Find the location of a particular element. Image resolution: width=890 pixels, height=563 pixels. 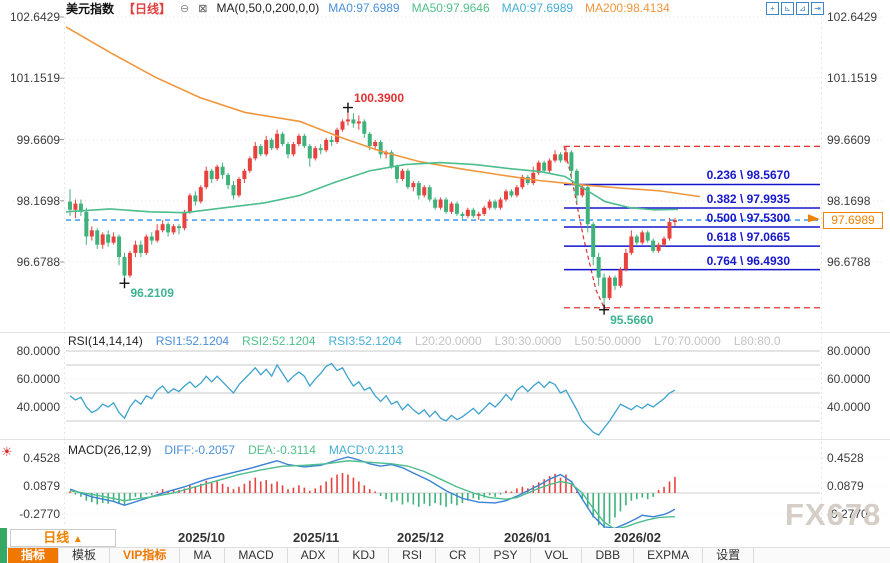

indicator-value: L80:80.0 is located at coordinates (757, 341).